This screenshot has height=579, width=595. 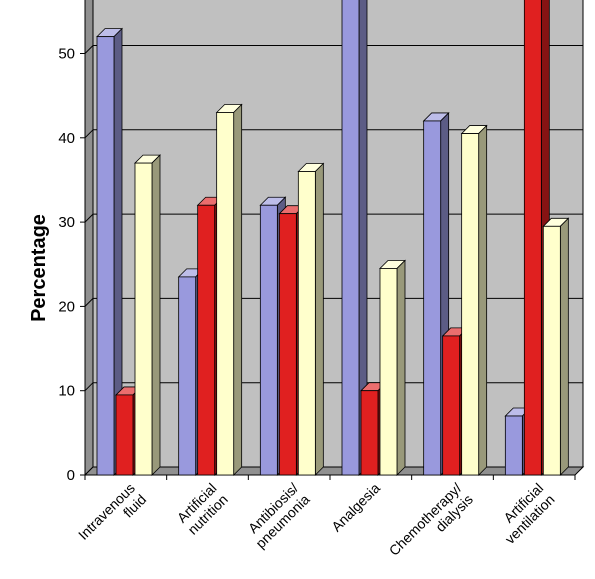 What do you see at coordinates (89, 238) in the screenshot?
I see `side-wall` at bounding box center [89, 238].